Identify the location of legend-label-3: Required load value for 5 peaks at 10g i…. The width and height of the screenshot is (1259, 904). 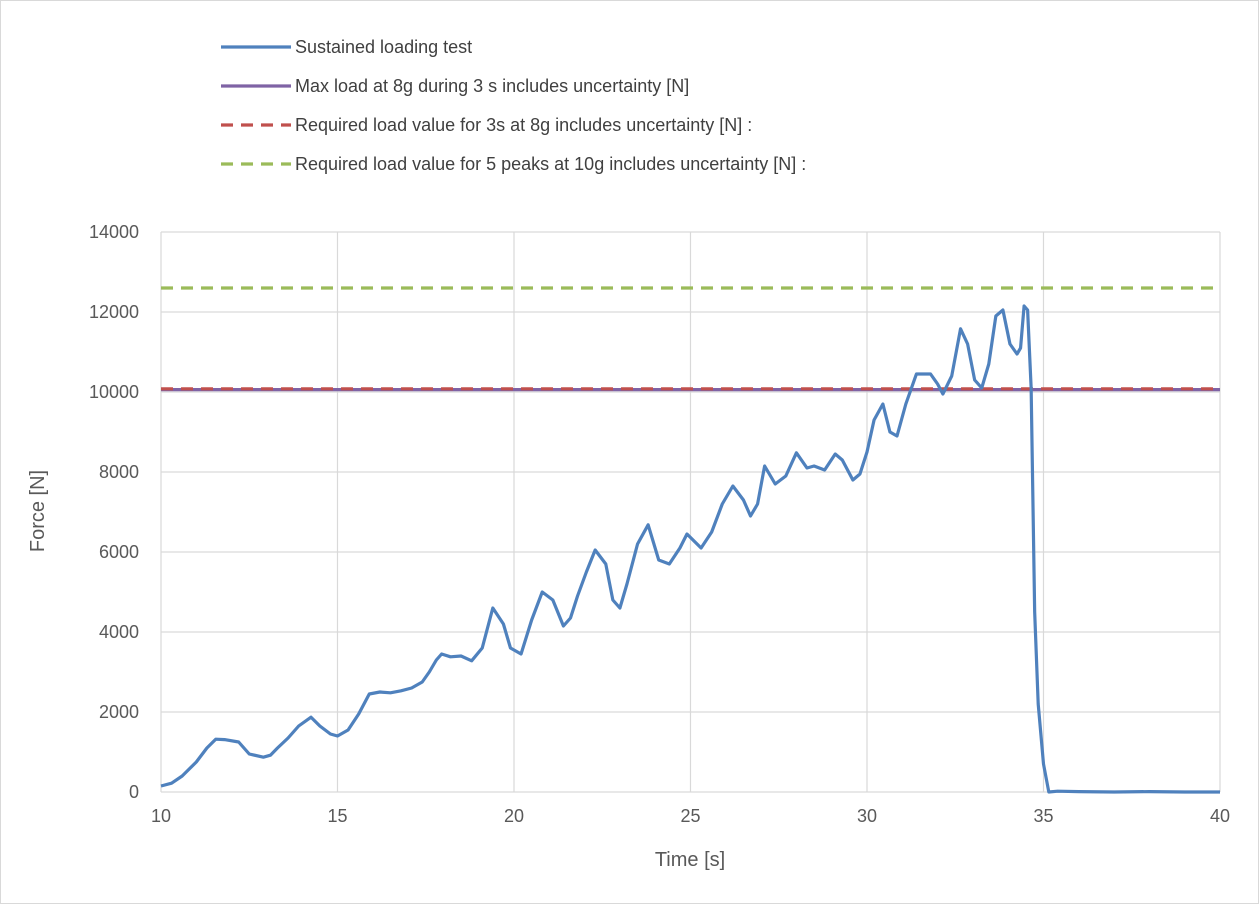
(550, 164).